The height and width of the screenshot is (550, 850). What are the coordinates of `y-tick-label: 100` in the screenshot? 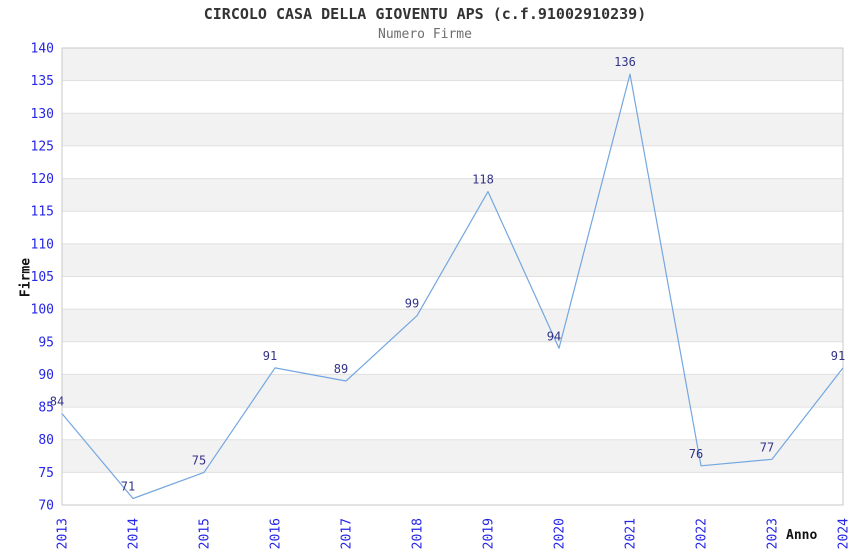 It's located at (42, 310).